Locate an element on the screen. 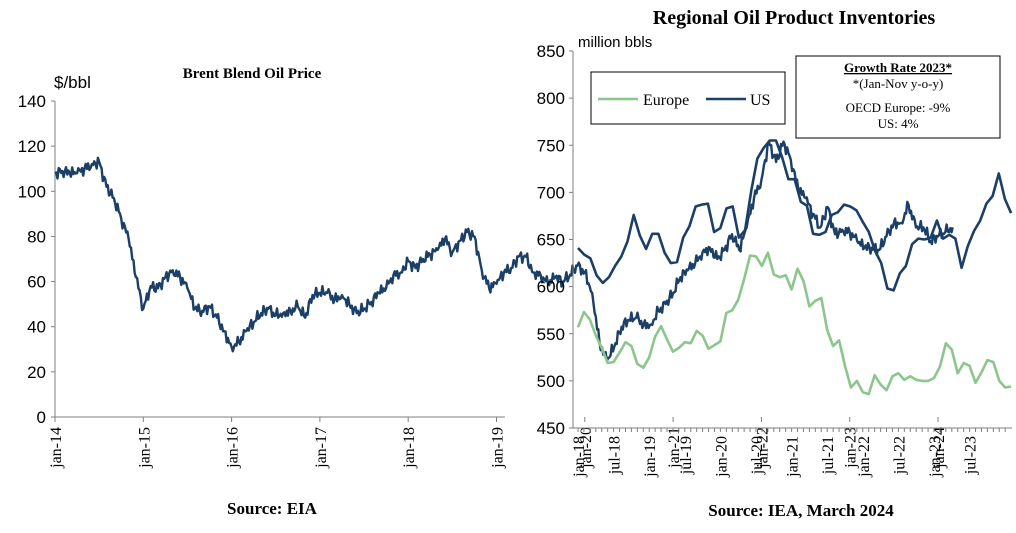 The width and height of the screenshot is (1016, 533). brent-y-tick-label: 100 is located at coordinates (32, 191).